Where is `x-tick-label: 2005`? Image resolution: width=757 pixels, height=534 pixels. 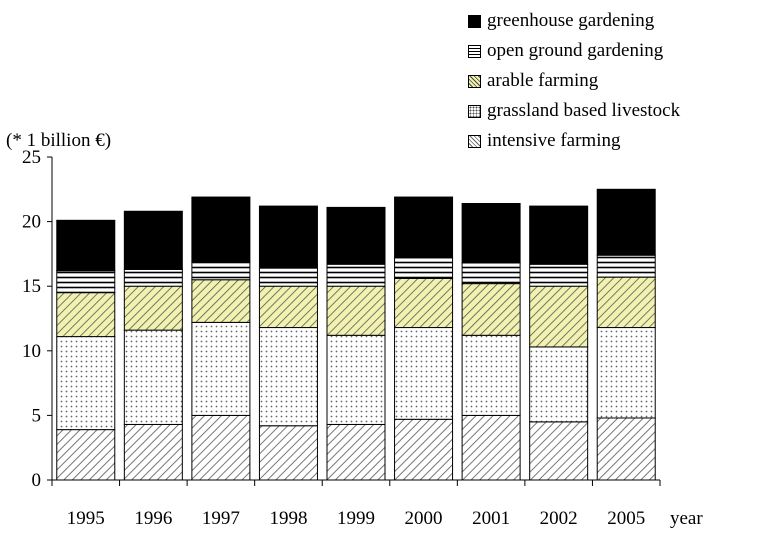 x-tick-label: 2005 is located at coordinates (626, 518).